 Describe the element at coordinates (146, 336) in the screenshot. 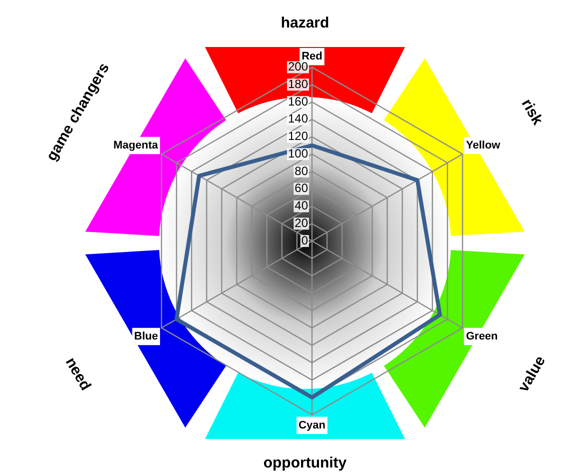

I see `spoke-label: Blue` at that location.